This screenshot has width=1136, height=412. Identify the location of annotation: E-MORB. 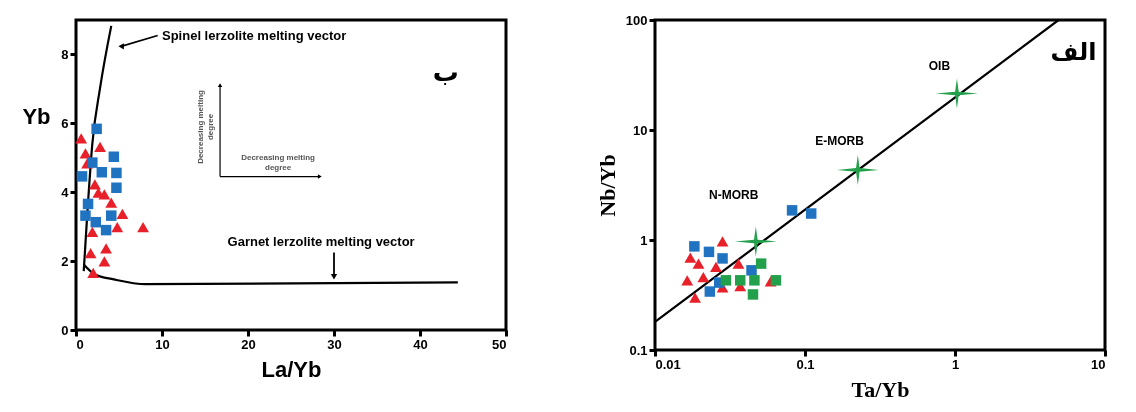
(840, 141).